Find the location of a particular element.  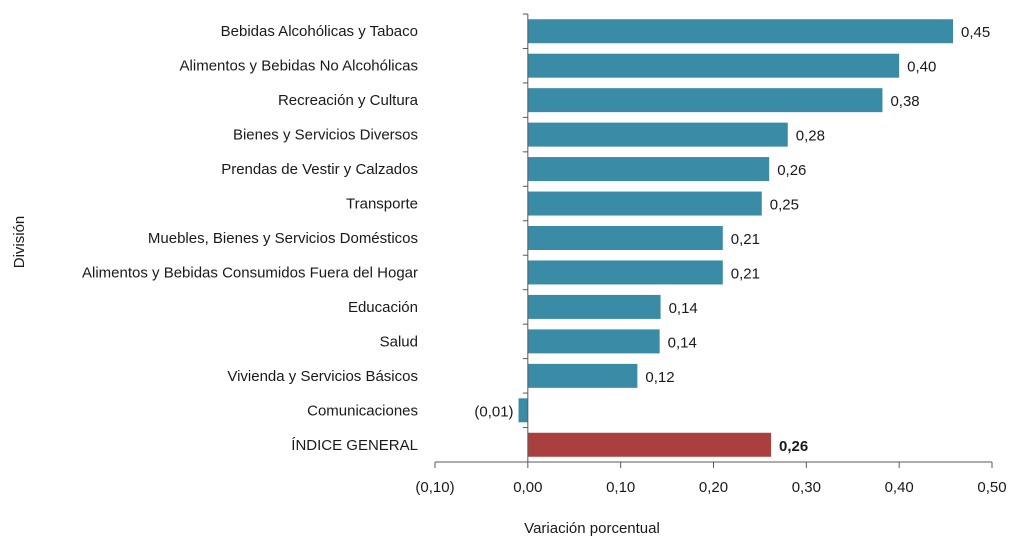

category-label: Educación is located at coordinates (383, 307).